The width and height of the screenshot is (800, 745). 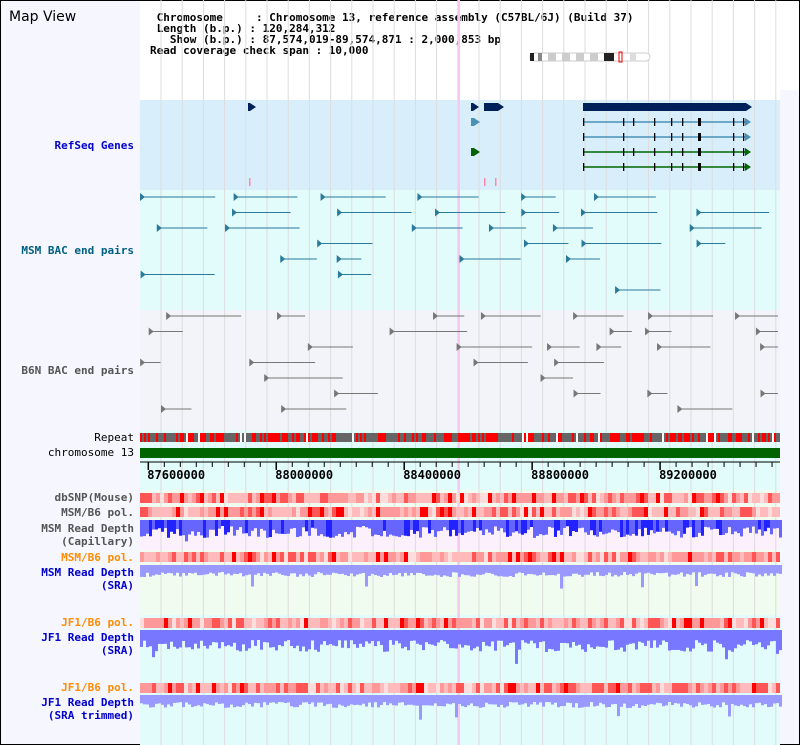 What do you see at coordinates (87, 579) in the screenshot?
I see `msm-depth-sra-label: MSM Read Depth (SRA)` at bounding box center [87, 579].